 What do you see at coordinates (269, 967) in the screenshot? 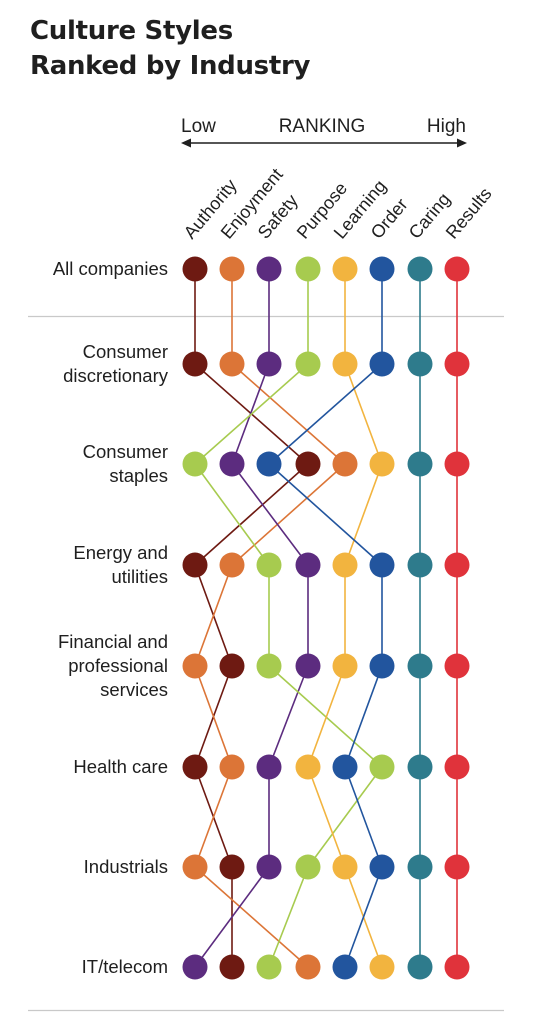
I see `dot-it-telecom-purpose` at bounding box center [269, 967].